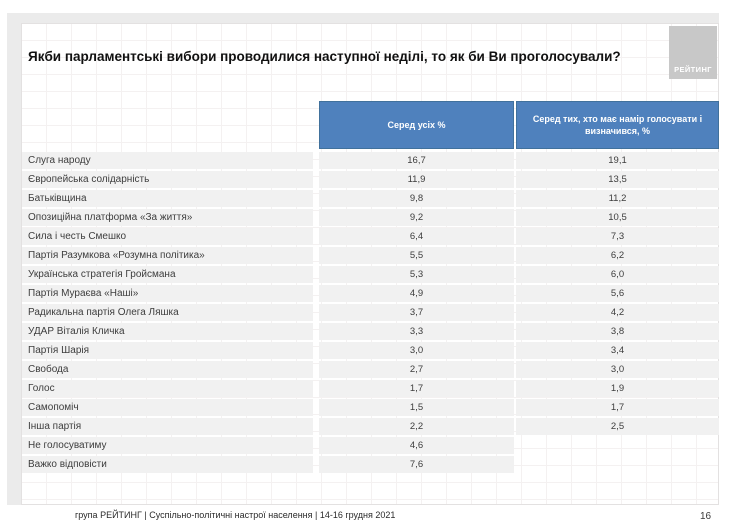 This screenshot has height=529, width=740. Describe the element at coordinates (693, 69) in the screenshot. I see `rating-logo-label: РЕЙТИНГ` at that location.